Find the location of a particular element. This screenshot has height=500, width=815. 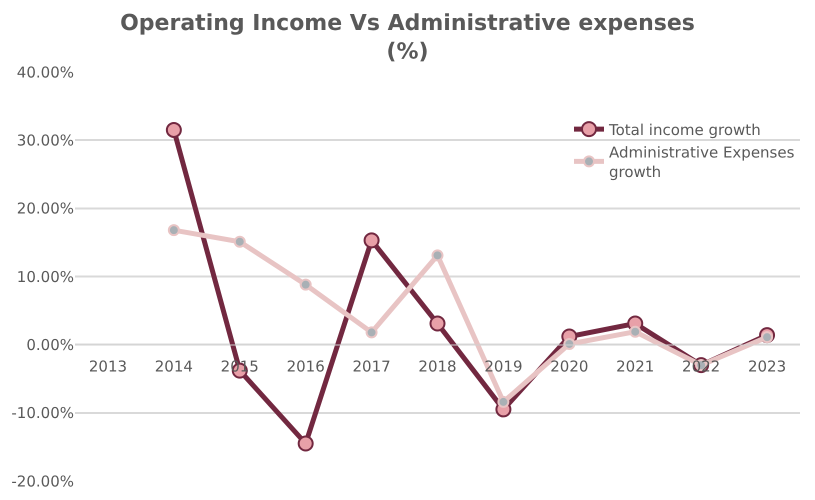

y-tick-label: 30.00% is located at coordinates (45, 140).